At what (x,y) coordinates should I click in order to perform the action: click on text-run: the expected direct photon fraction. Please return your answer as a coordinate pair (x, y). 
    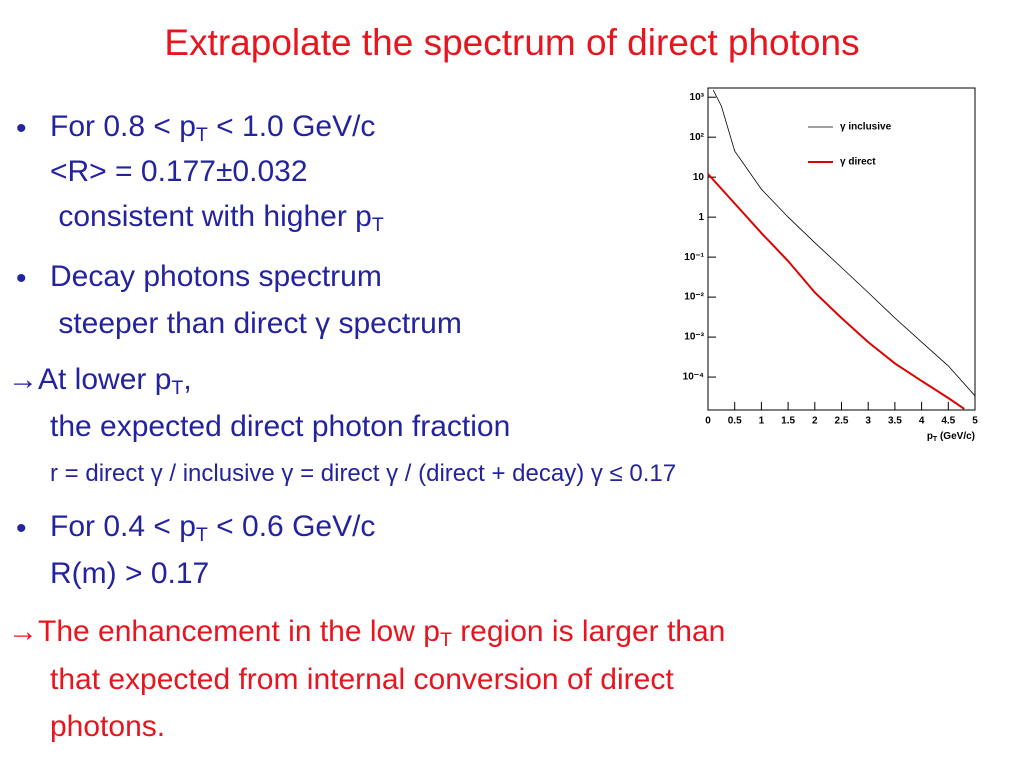
    Looking at the image, I should click on (280, 426).